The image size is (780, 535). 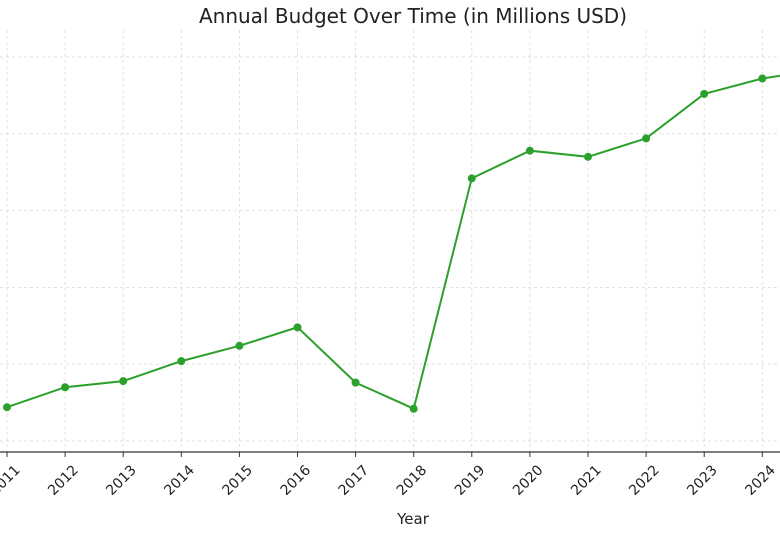 What do you see at coordinates (237, 480) in the screenshot?
I see `x-tick-label: 2015` at bounding box center [237, 480].